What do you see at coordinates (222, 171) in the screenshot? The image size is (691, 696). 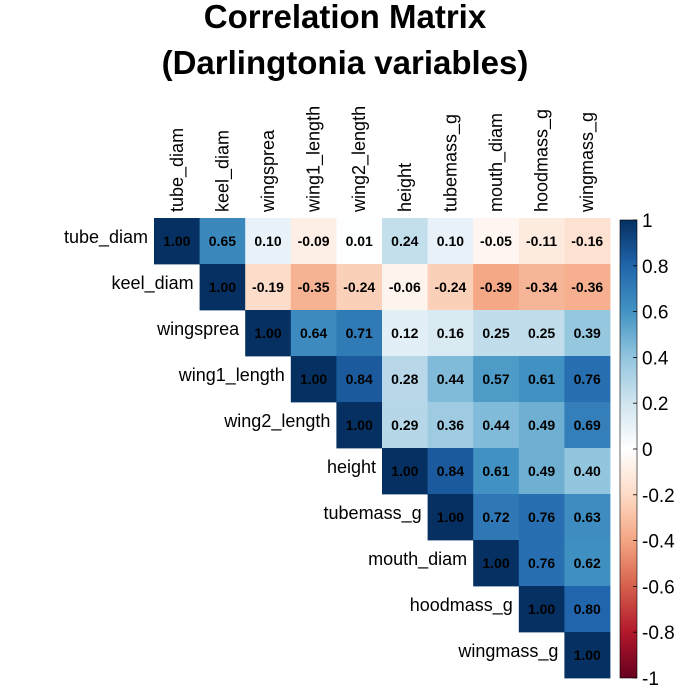 I see `column-label-keel_diam: keel_diam` at bounding box center [222, 171].